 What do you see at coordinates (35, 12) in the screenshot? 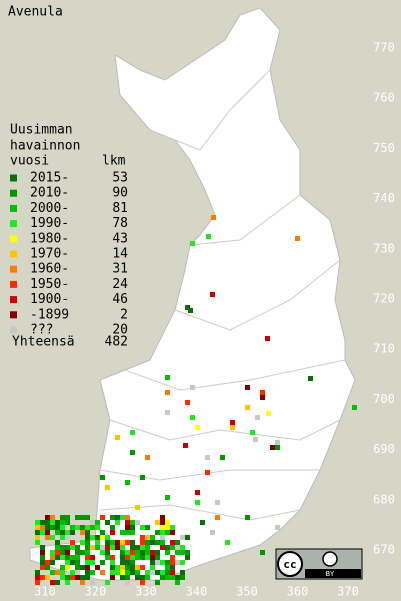
I see `title: Avenula` at bounding box center [35, 12].